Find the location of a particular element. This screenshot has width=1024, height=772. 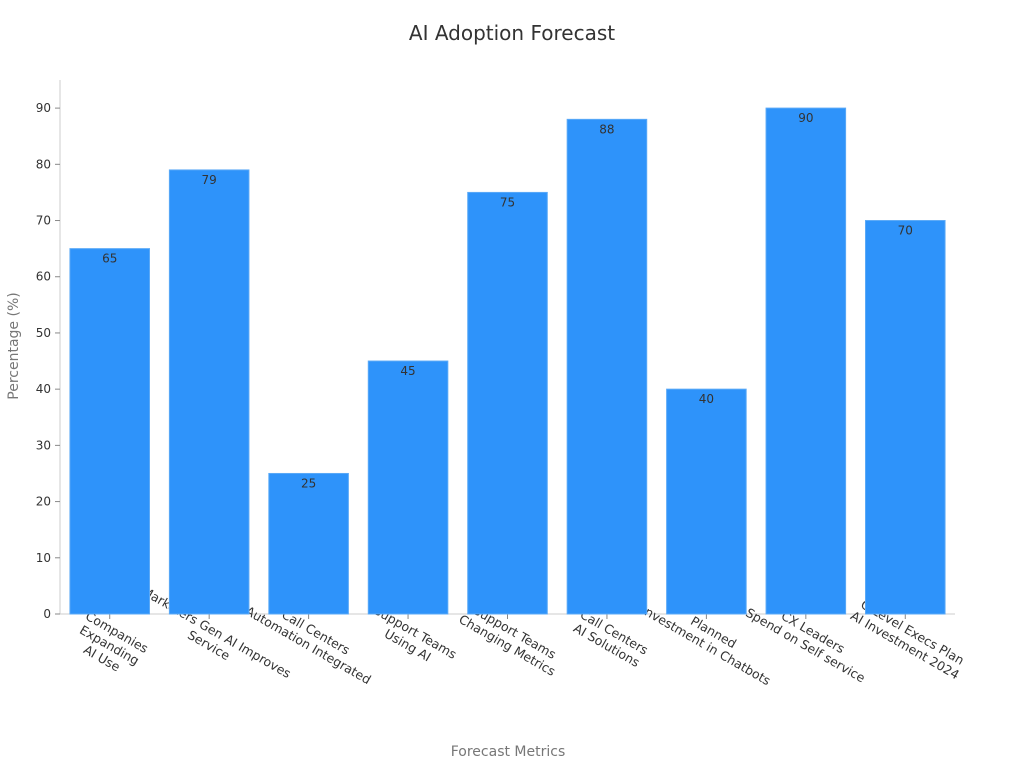

y-tick-label: 30 is located at coordinates (43, 445).